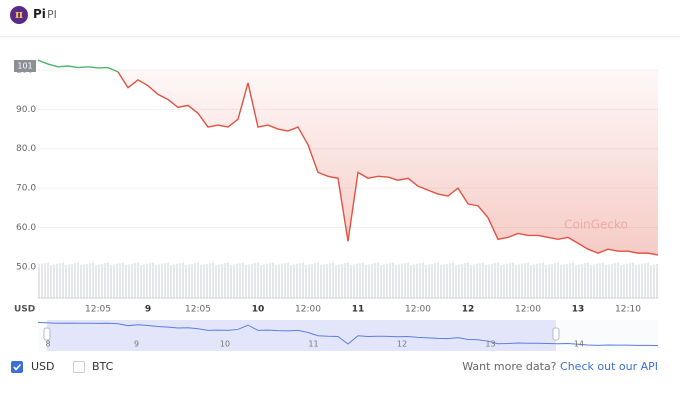 Image resolution: width=680 pixels, height=404 pixels. I want to click on y-tick-label: 50.0, so click(26, 267).